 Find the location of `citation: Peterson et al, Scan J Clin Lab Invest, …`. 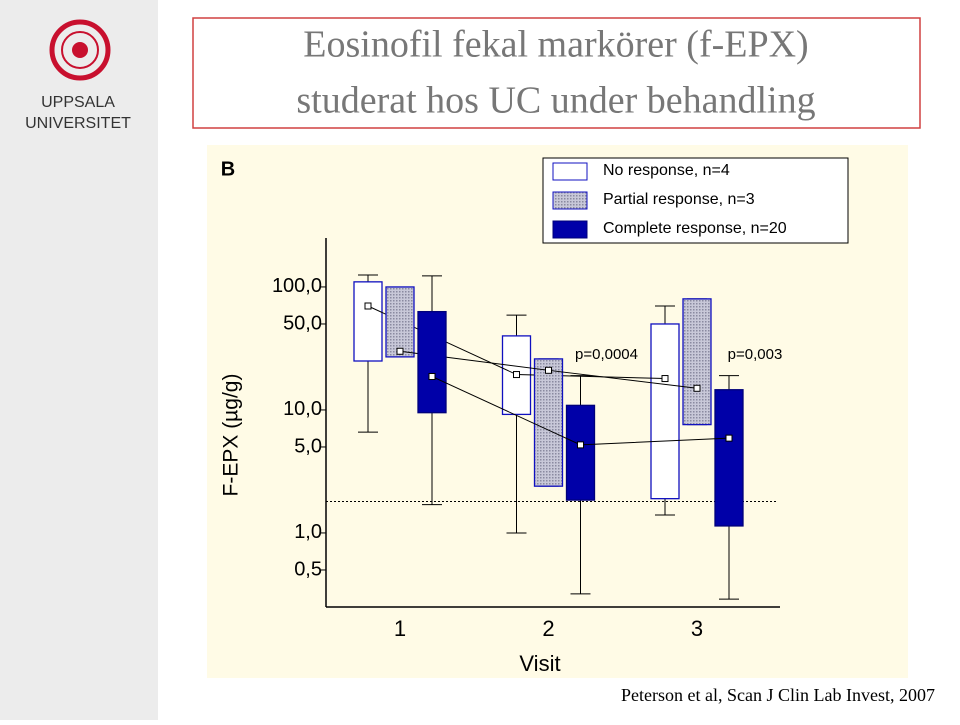

citation: Peterson et al, Scan J Clin Lab Invest, … is located at coordinates (778, 695).